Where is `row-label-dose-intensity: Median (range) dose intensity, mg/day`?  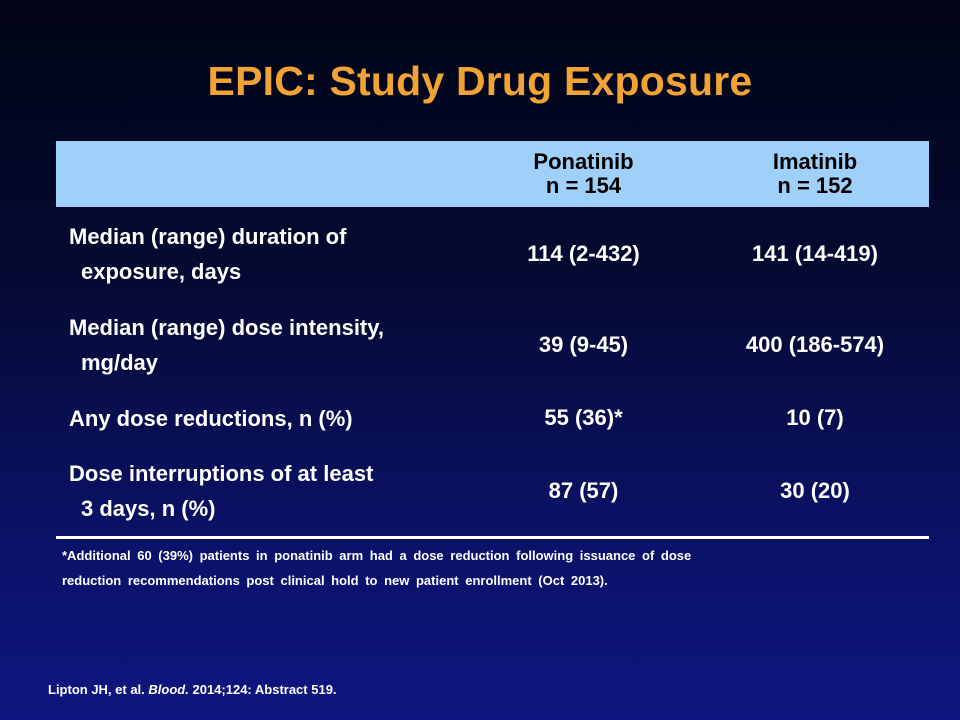
row-label-dose-intensity: Median (range) dose intensity, mg/day is located at coordinates (261, 345).